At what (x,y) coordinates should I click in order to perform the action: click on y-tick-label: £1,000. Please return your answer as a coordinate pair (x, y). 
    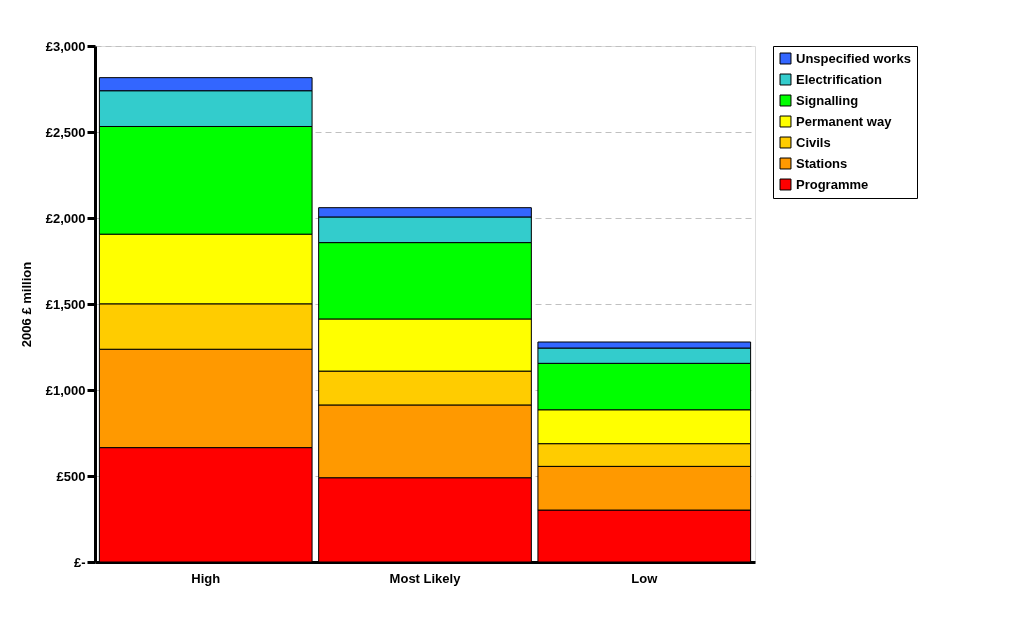
    Looking at the image, I should click on (65, 390).